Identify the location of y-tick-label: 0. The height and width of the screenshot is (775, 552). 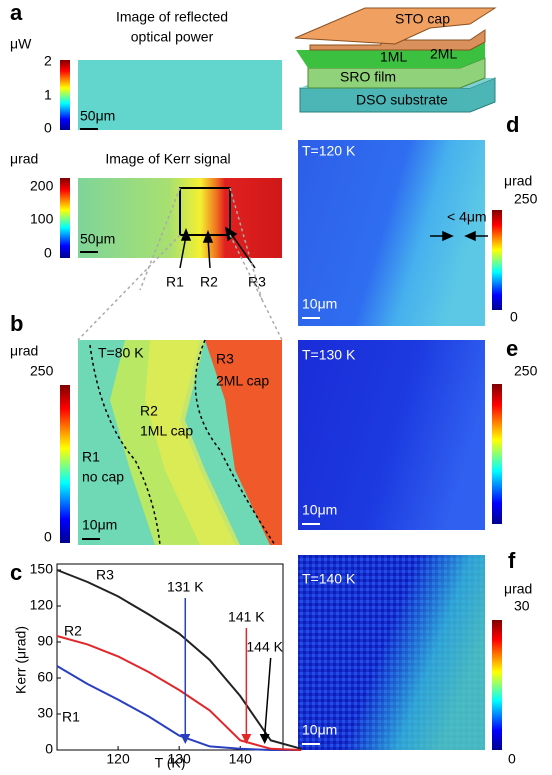
(49, 749).